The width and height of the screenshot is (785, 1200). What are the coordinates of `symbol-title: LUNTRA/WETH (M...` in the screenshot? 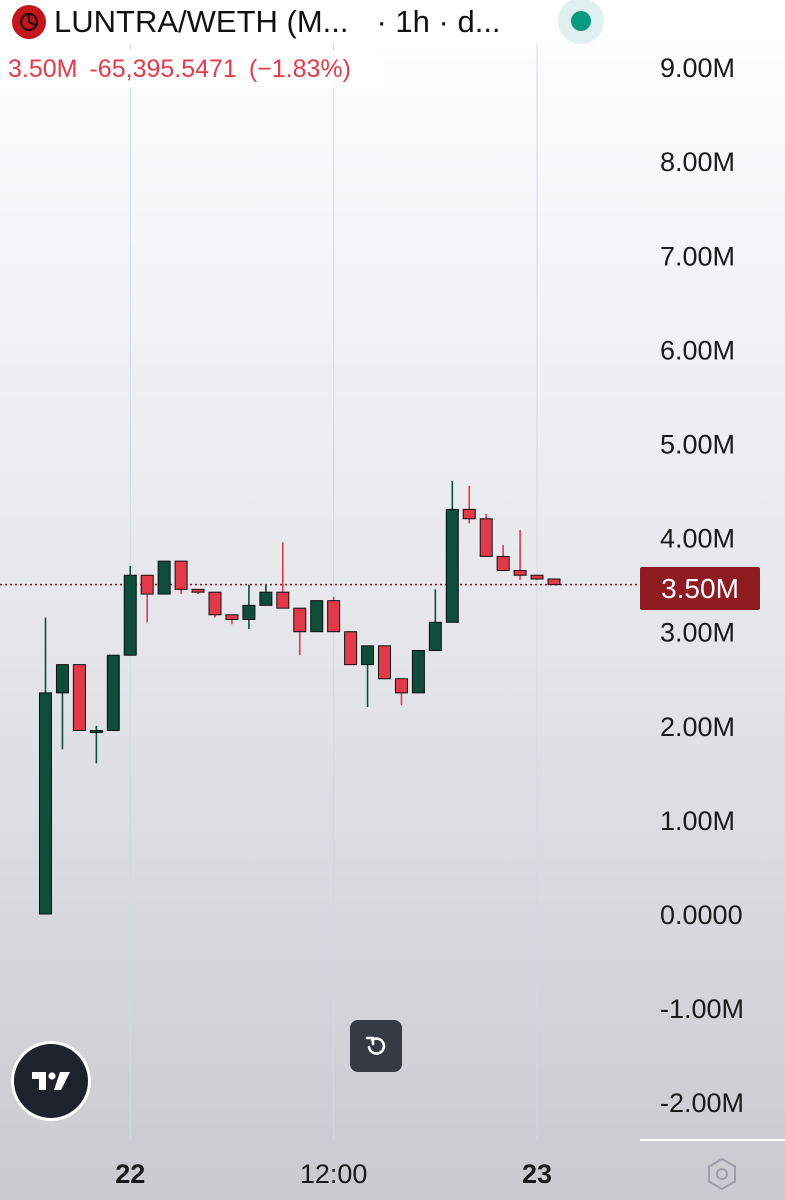 It's located at (201, 21).